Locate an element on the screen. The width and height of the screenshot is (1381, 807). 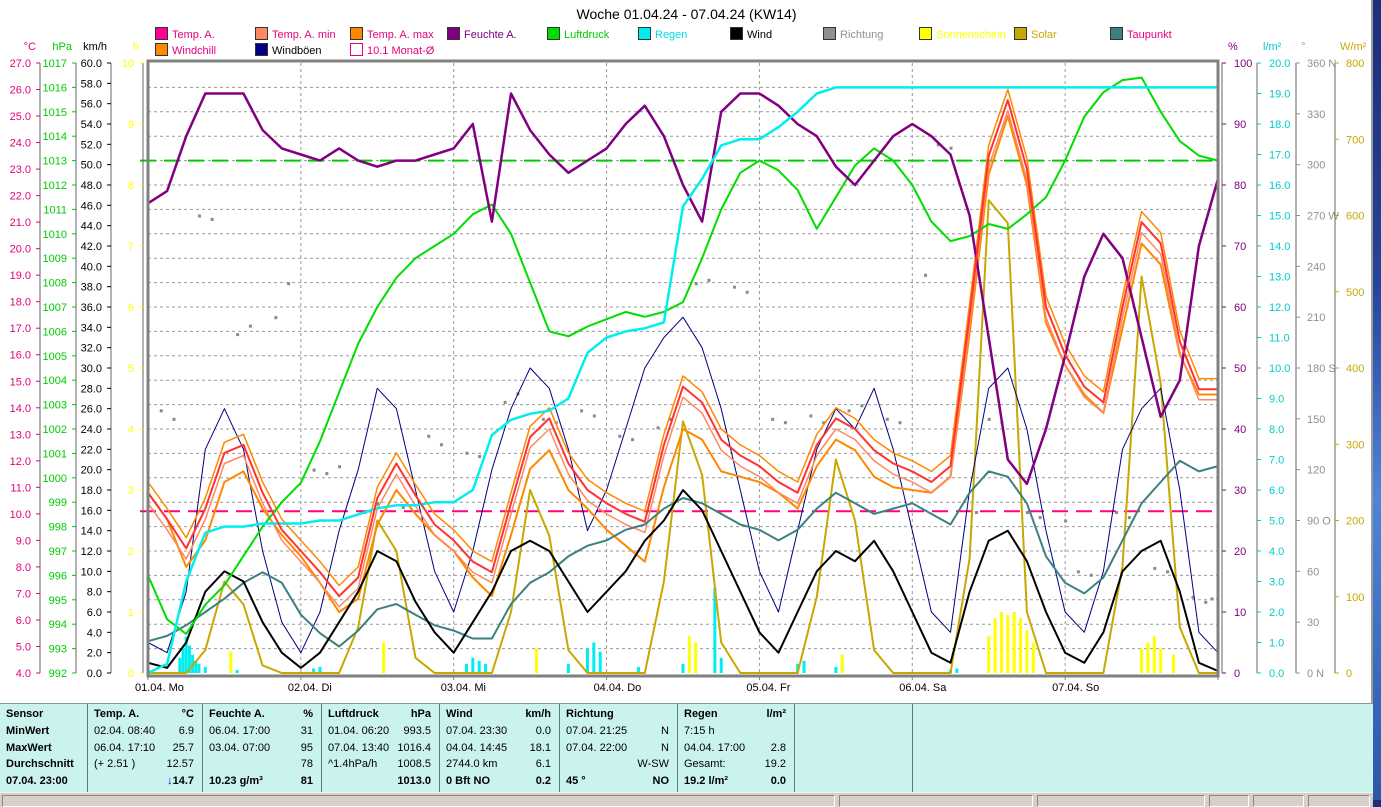
cell-label: Wind is located at coordinates (459, 714).